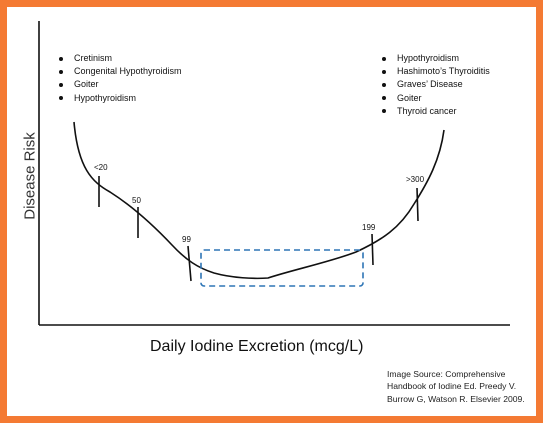 The height and width of the screenshot is (423, 543). What do you see at coordinates (452, 386) in the screenshot?
I see `source-line: Handbook of Iodine Ed. Preedy V.` at bounding box center [452, 386].